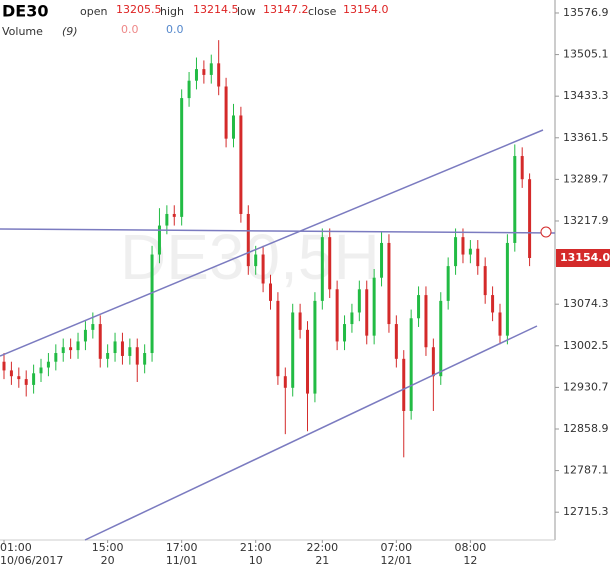  I want to click on header-label: close, so click(322, 11).